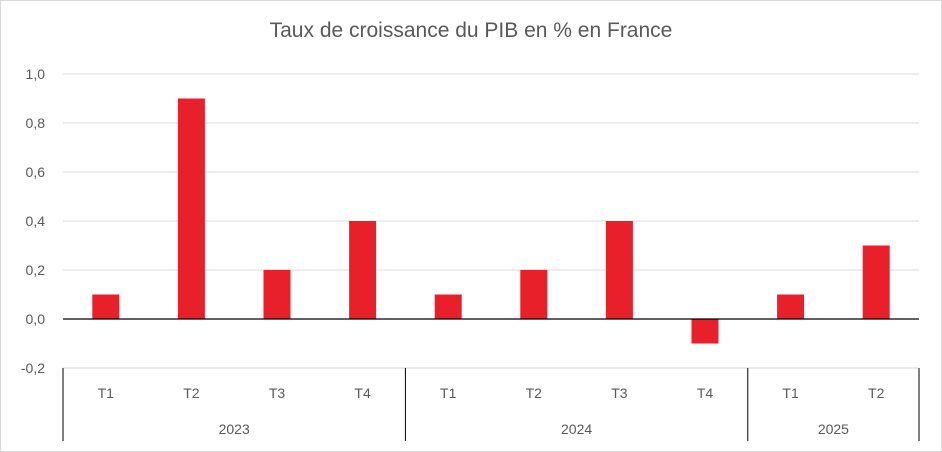 The width and height of the screenshot is (942, 452). I want to click on group-label: 2024, so click(576, 429).